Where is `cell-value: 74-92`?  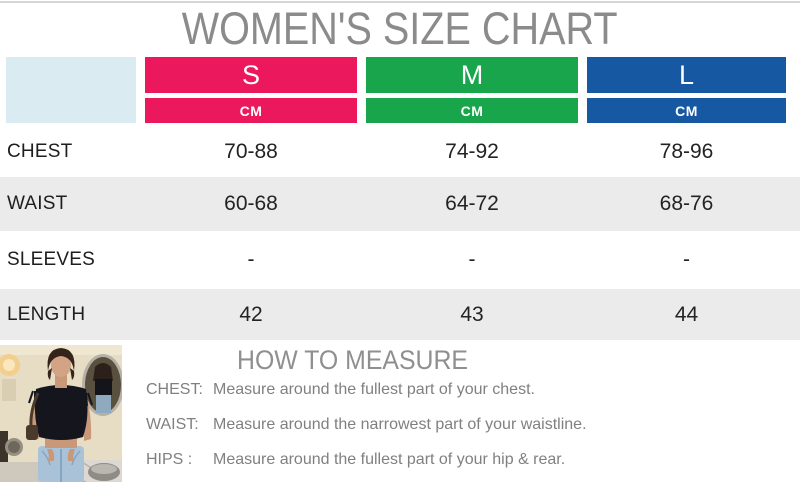 cell-value: 74-92 is located at coordinates (472, 151).